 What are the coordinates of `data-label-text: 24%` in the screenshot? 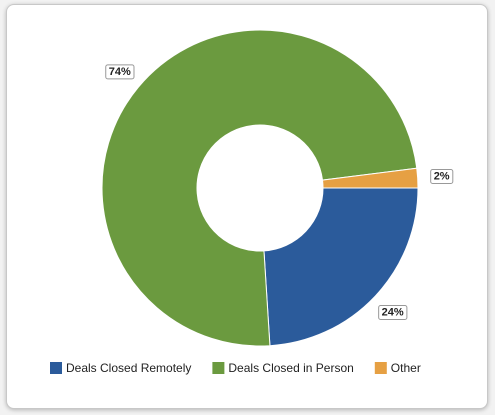 It's located at (393, 312).